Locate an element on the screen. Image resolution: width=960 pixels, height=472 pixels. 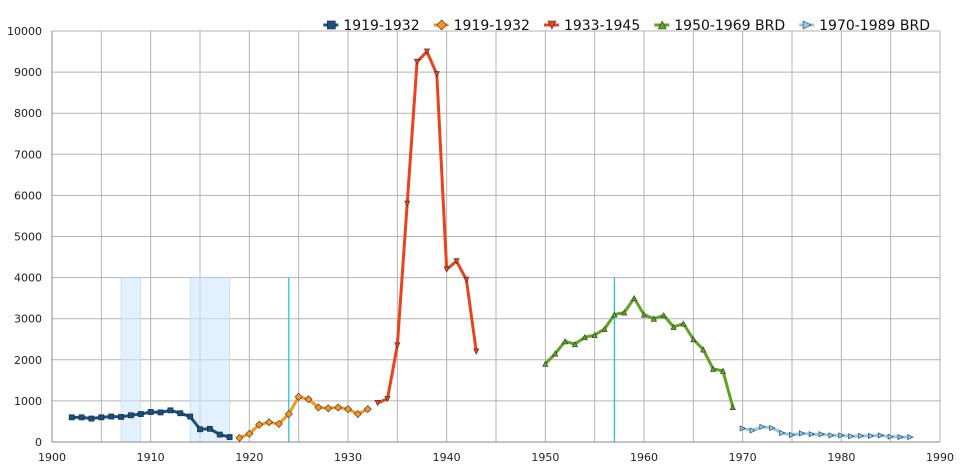
y-tick-label: 7000 is located at coordinates (28, 154).